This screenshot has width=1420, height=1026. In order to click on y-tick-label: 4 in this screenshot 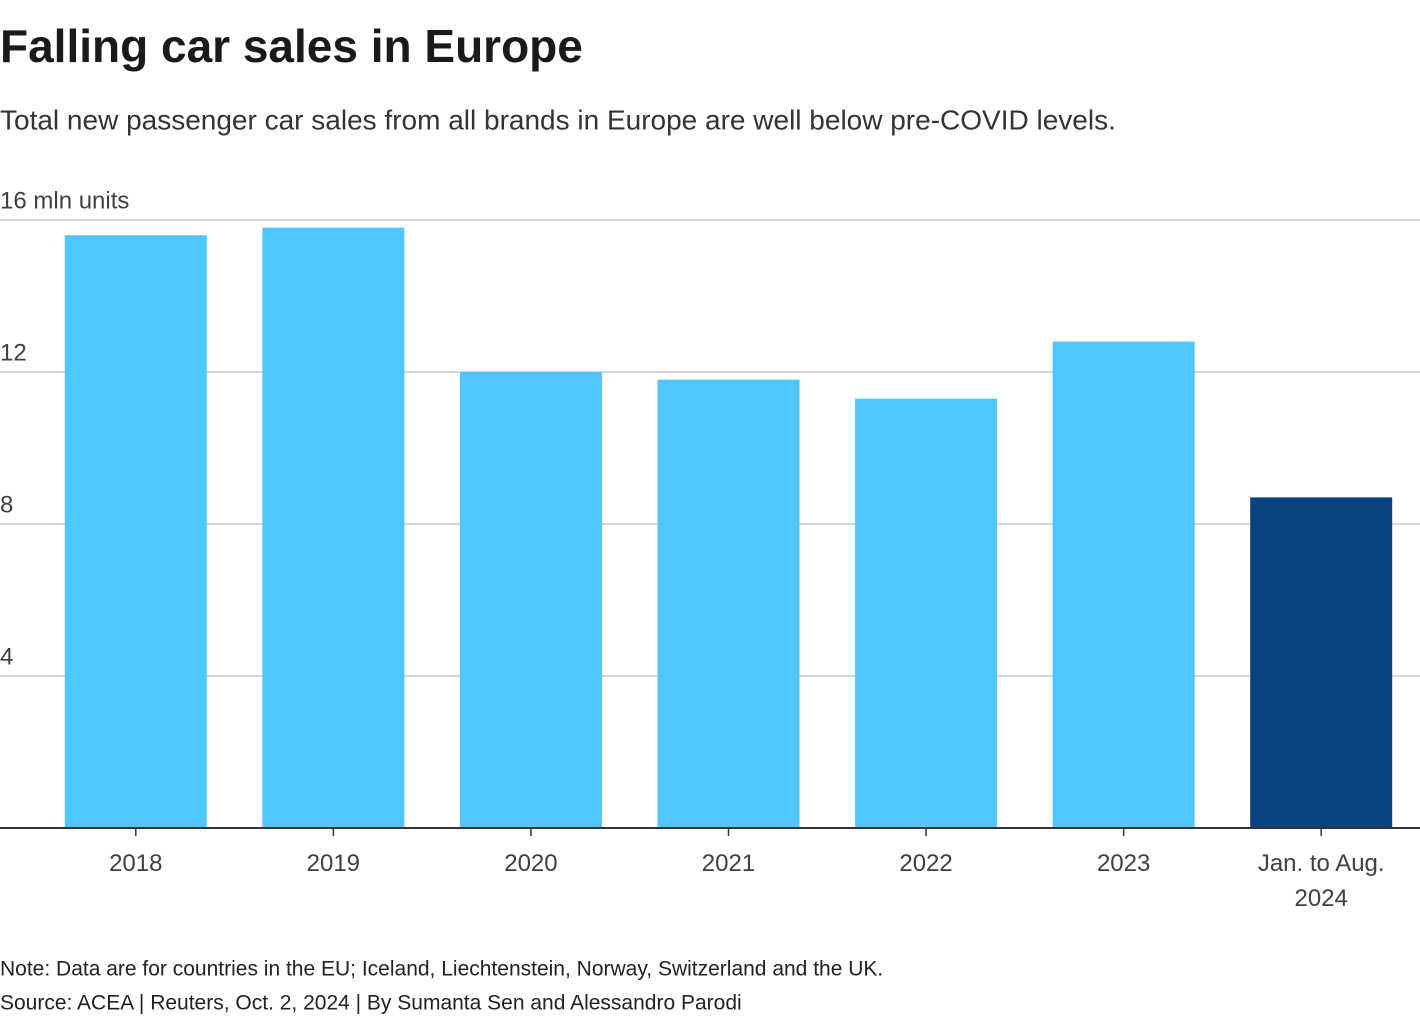, I will do `click(6, 656)`.